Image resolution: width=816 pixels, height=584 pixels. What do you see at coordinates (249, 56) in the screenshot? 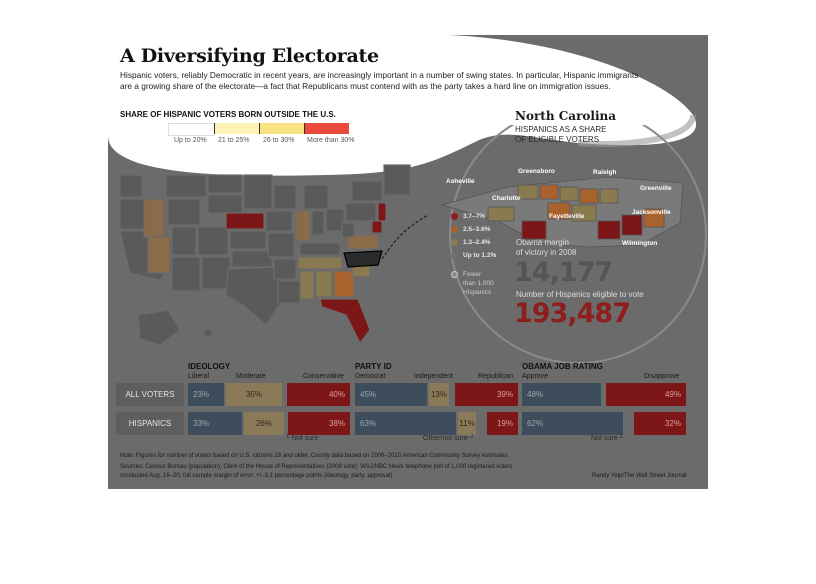
I see `page-title: A Diversifying Electorate` at bounding box center [249, 56].